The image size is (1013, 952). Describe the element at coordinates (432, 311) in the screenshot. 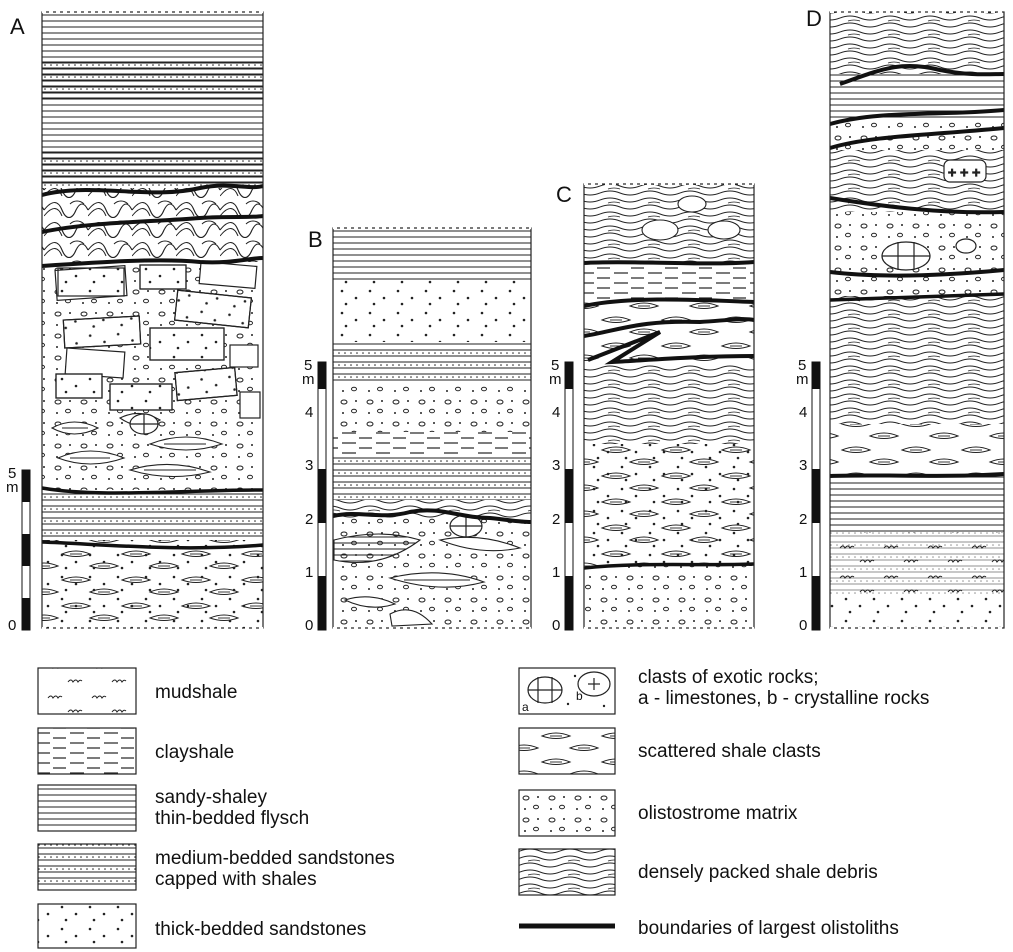

I see `col-B-thick-sandstone` at that location.